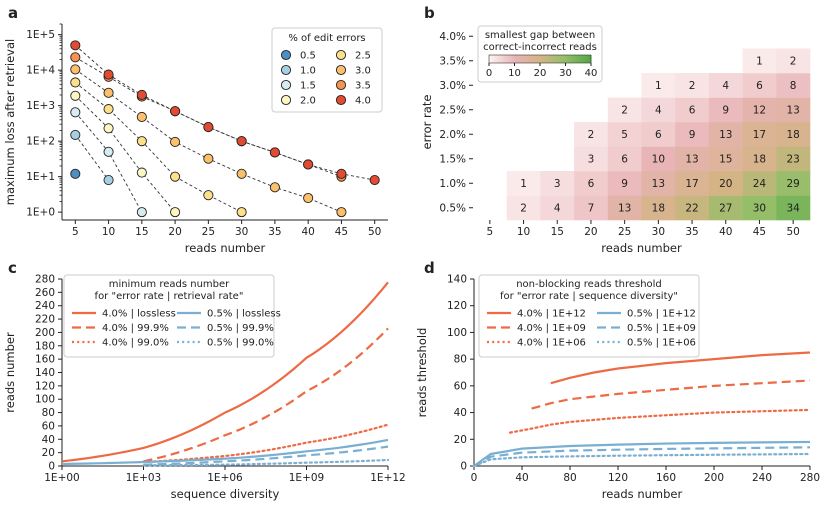  I want to click on colorbar-legend-box, so click(540, 54).